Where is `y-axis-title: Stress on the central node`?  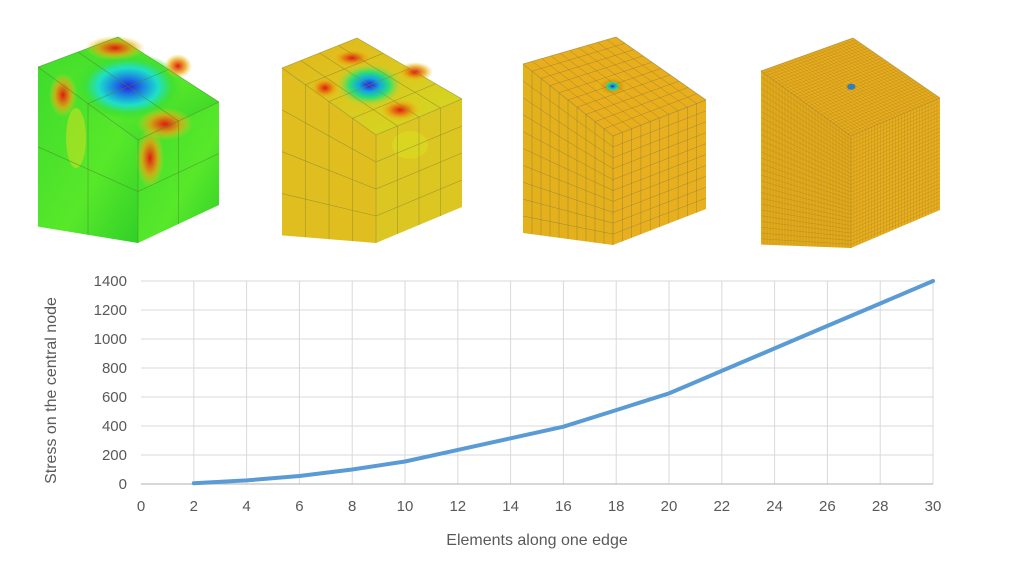
y-axis-title: Stress on the central node is located at coordinates (51, 390).